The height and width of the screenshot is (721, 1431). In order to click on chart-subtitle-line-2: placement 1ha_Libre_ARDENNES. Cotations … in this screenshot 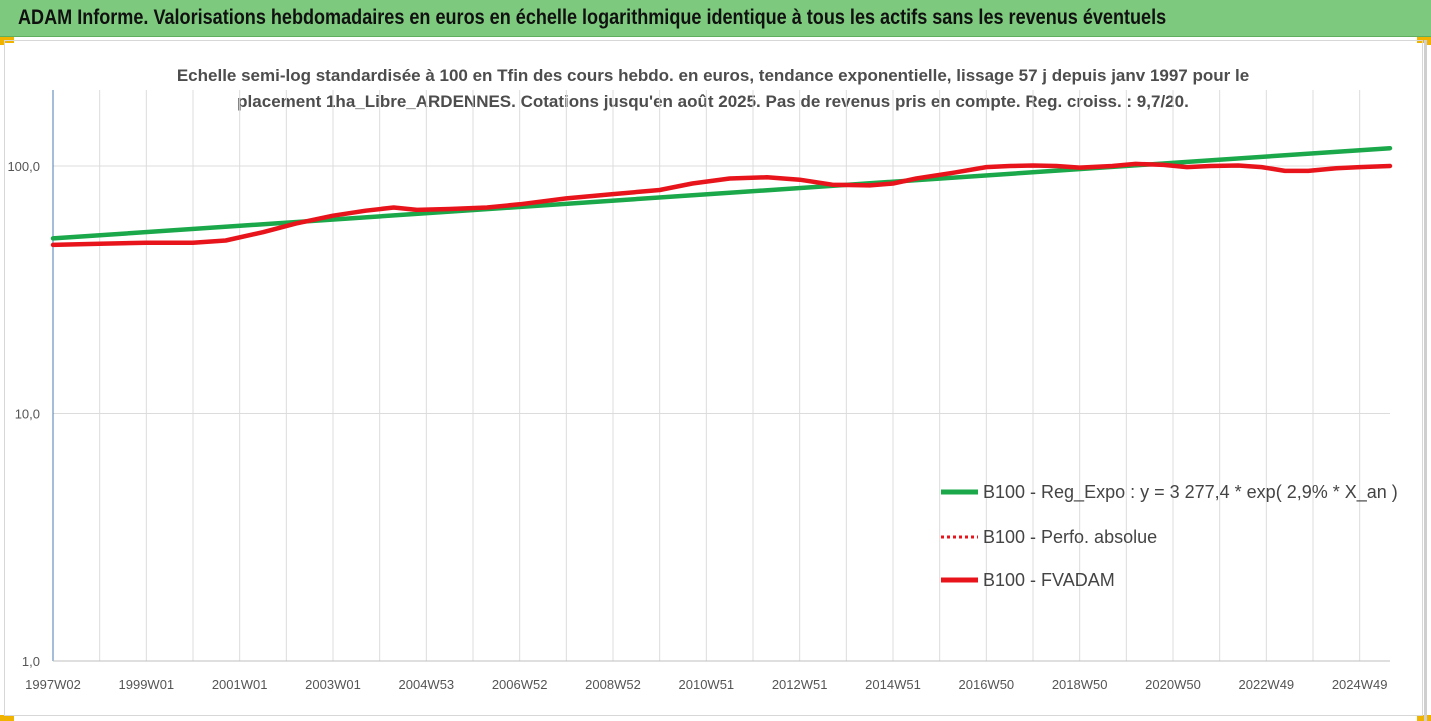, I will do `click(713, 101)`.